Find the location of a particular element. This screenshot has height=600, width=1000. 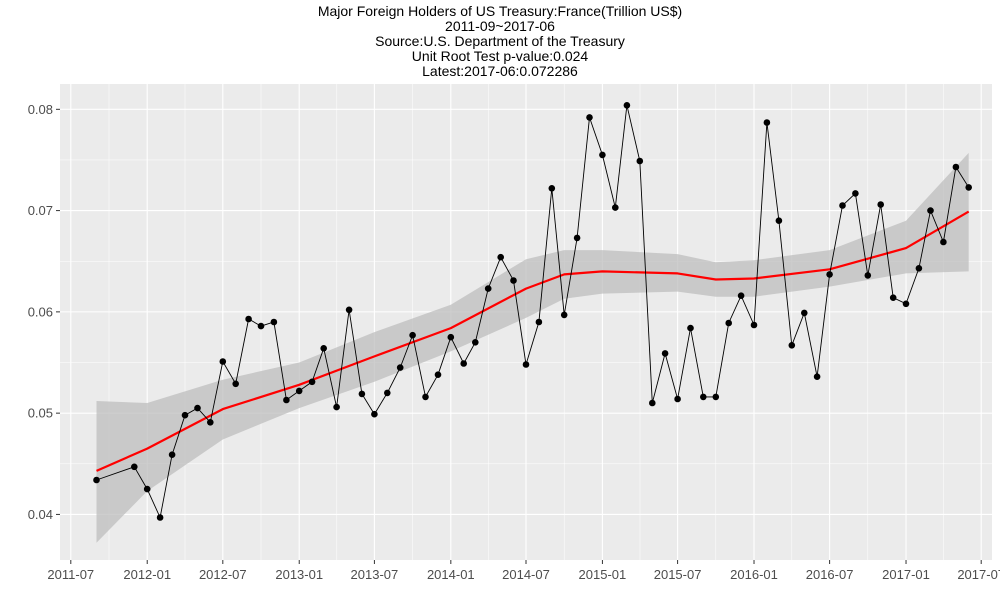

x-tick-label: 2013-07 is located at coordinates (375, 574).